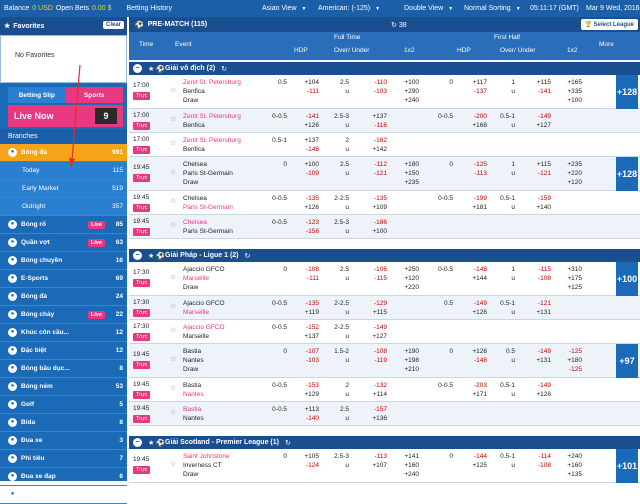 The image size is (640, 504). I want to click on h-x12-odds-value: +120, so click(574, 182).